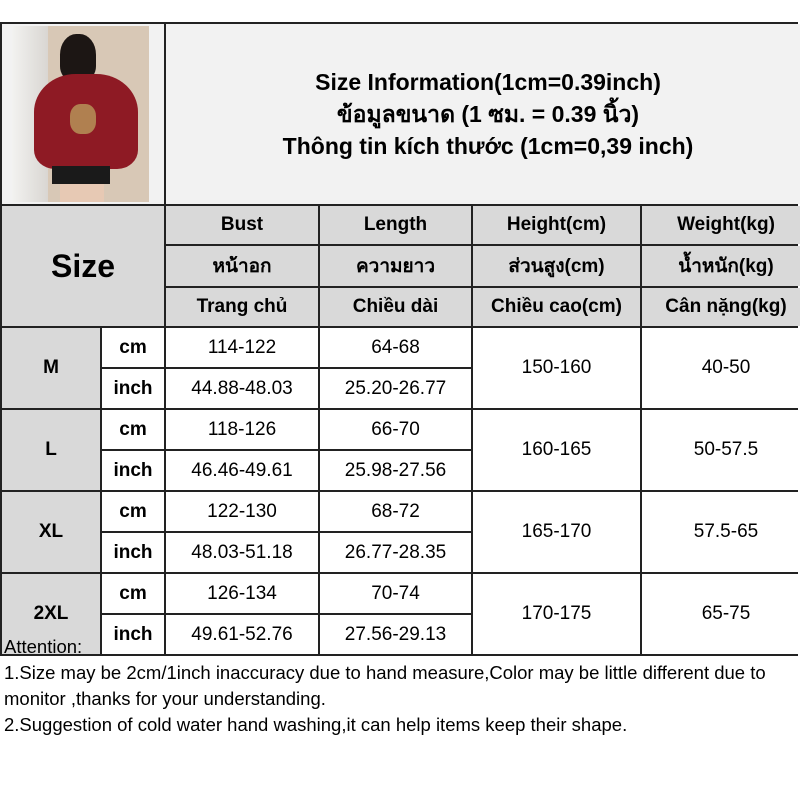  Describe the element at coordinates (51, 368) in the screenshot. I see `size-label: M` at that location.